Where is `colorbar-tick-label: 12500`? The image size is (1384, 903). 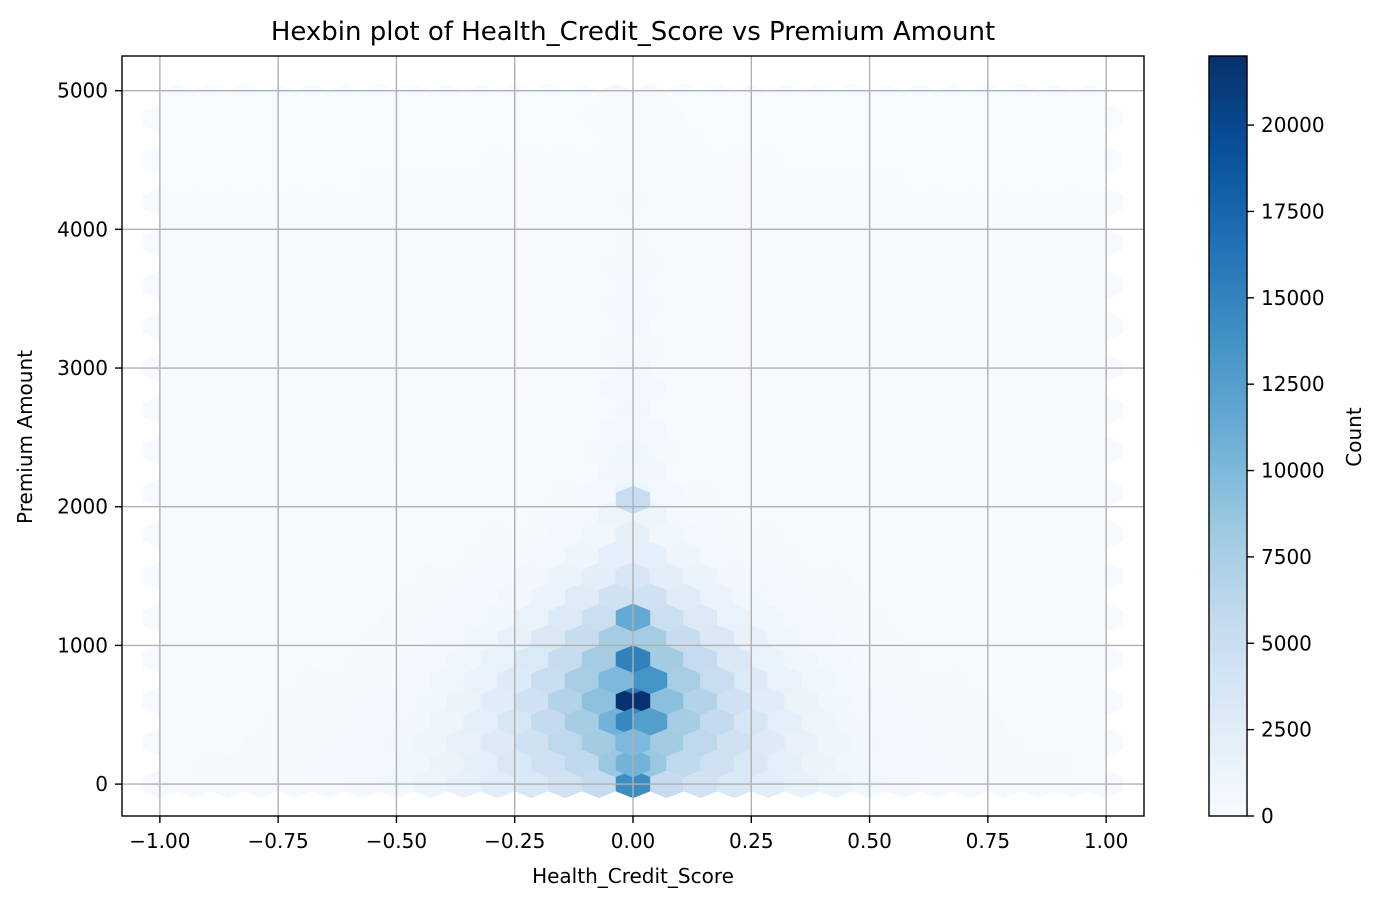 colorbar-tick-label: 12500 is located at coordinates (1293, 384).